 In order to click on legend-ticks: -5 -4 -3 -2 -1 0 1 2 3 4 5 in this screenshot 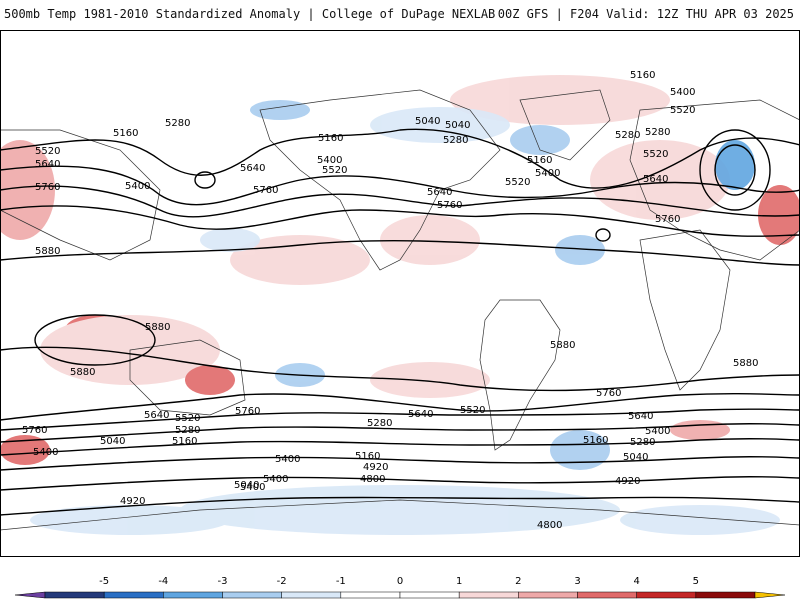, I will do `click(399, 581)`.